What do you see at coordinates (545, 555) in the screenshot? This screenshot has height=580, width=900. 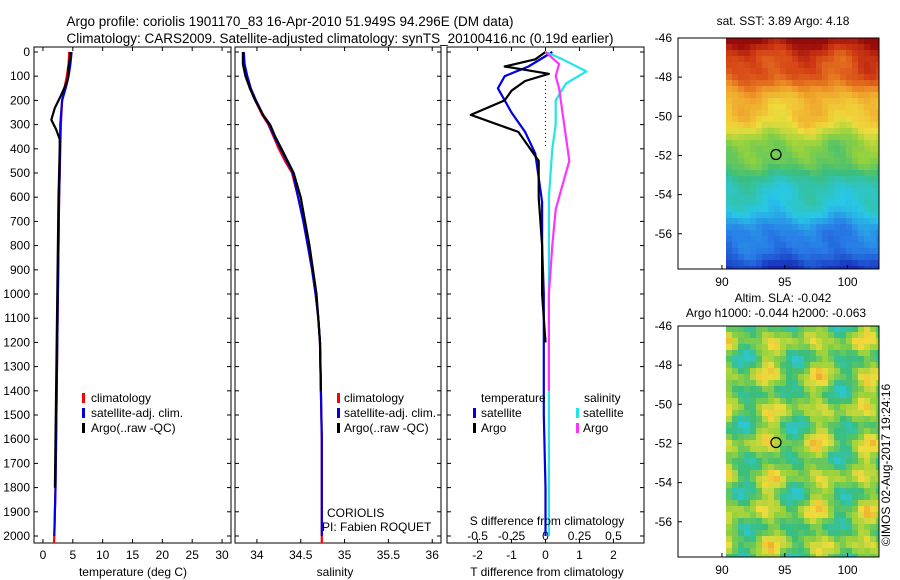 I see `x-tick-label: 0` at bounding box center [545, 555].